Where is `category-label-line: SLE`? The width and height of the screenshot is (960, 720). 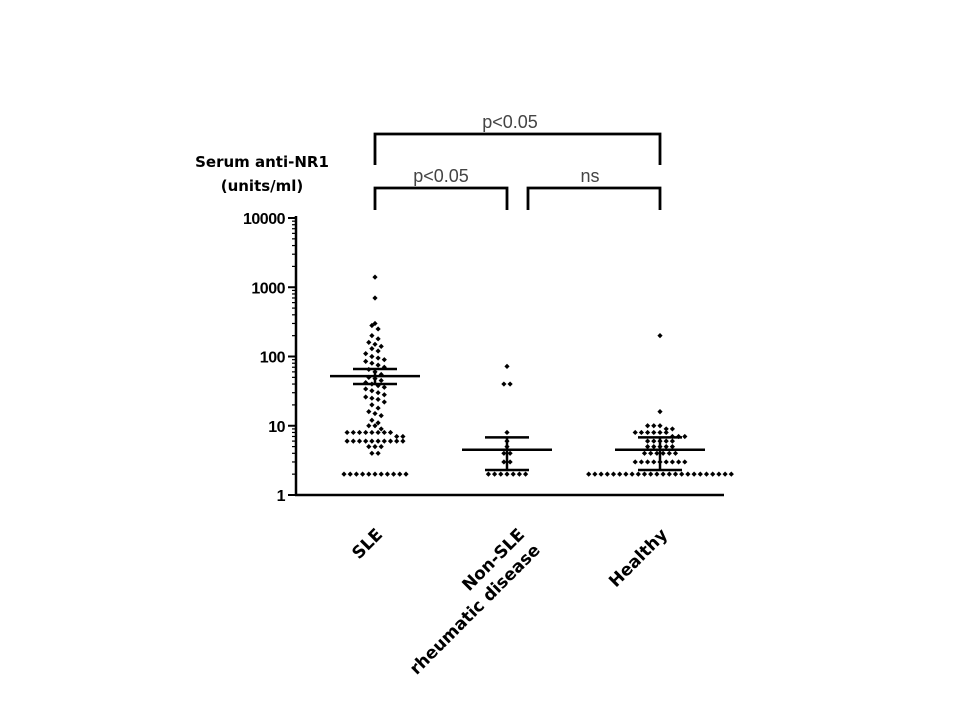 category-label-line: SLE is located at coordinates (367, 544).